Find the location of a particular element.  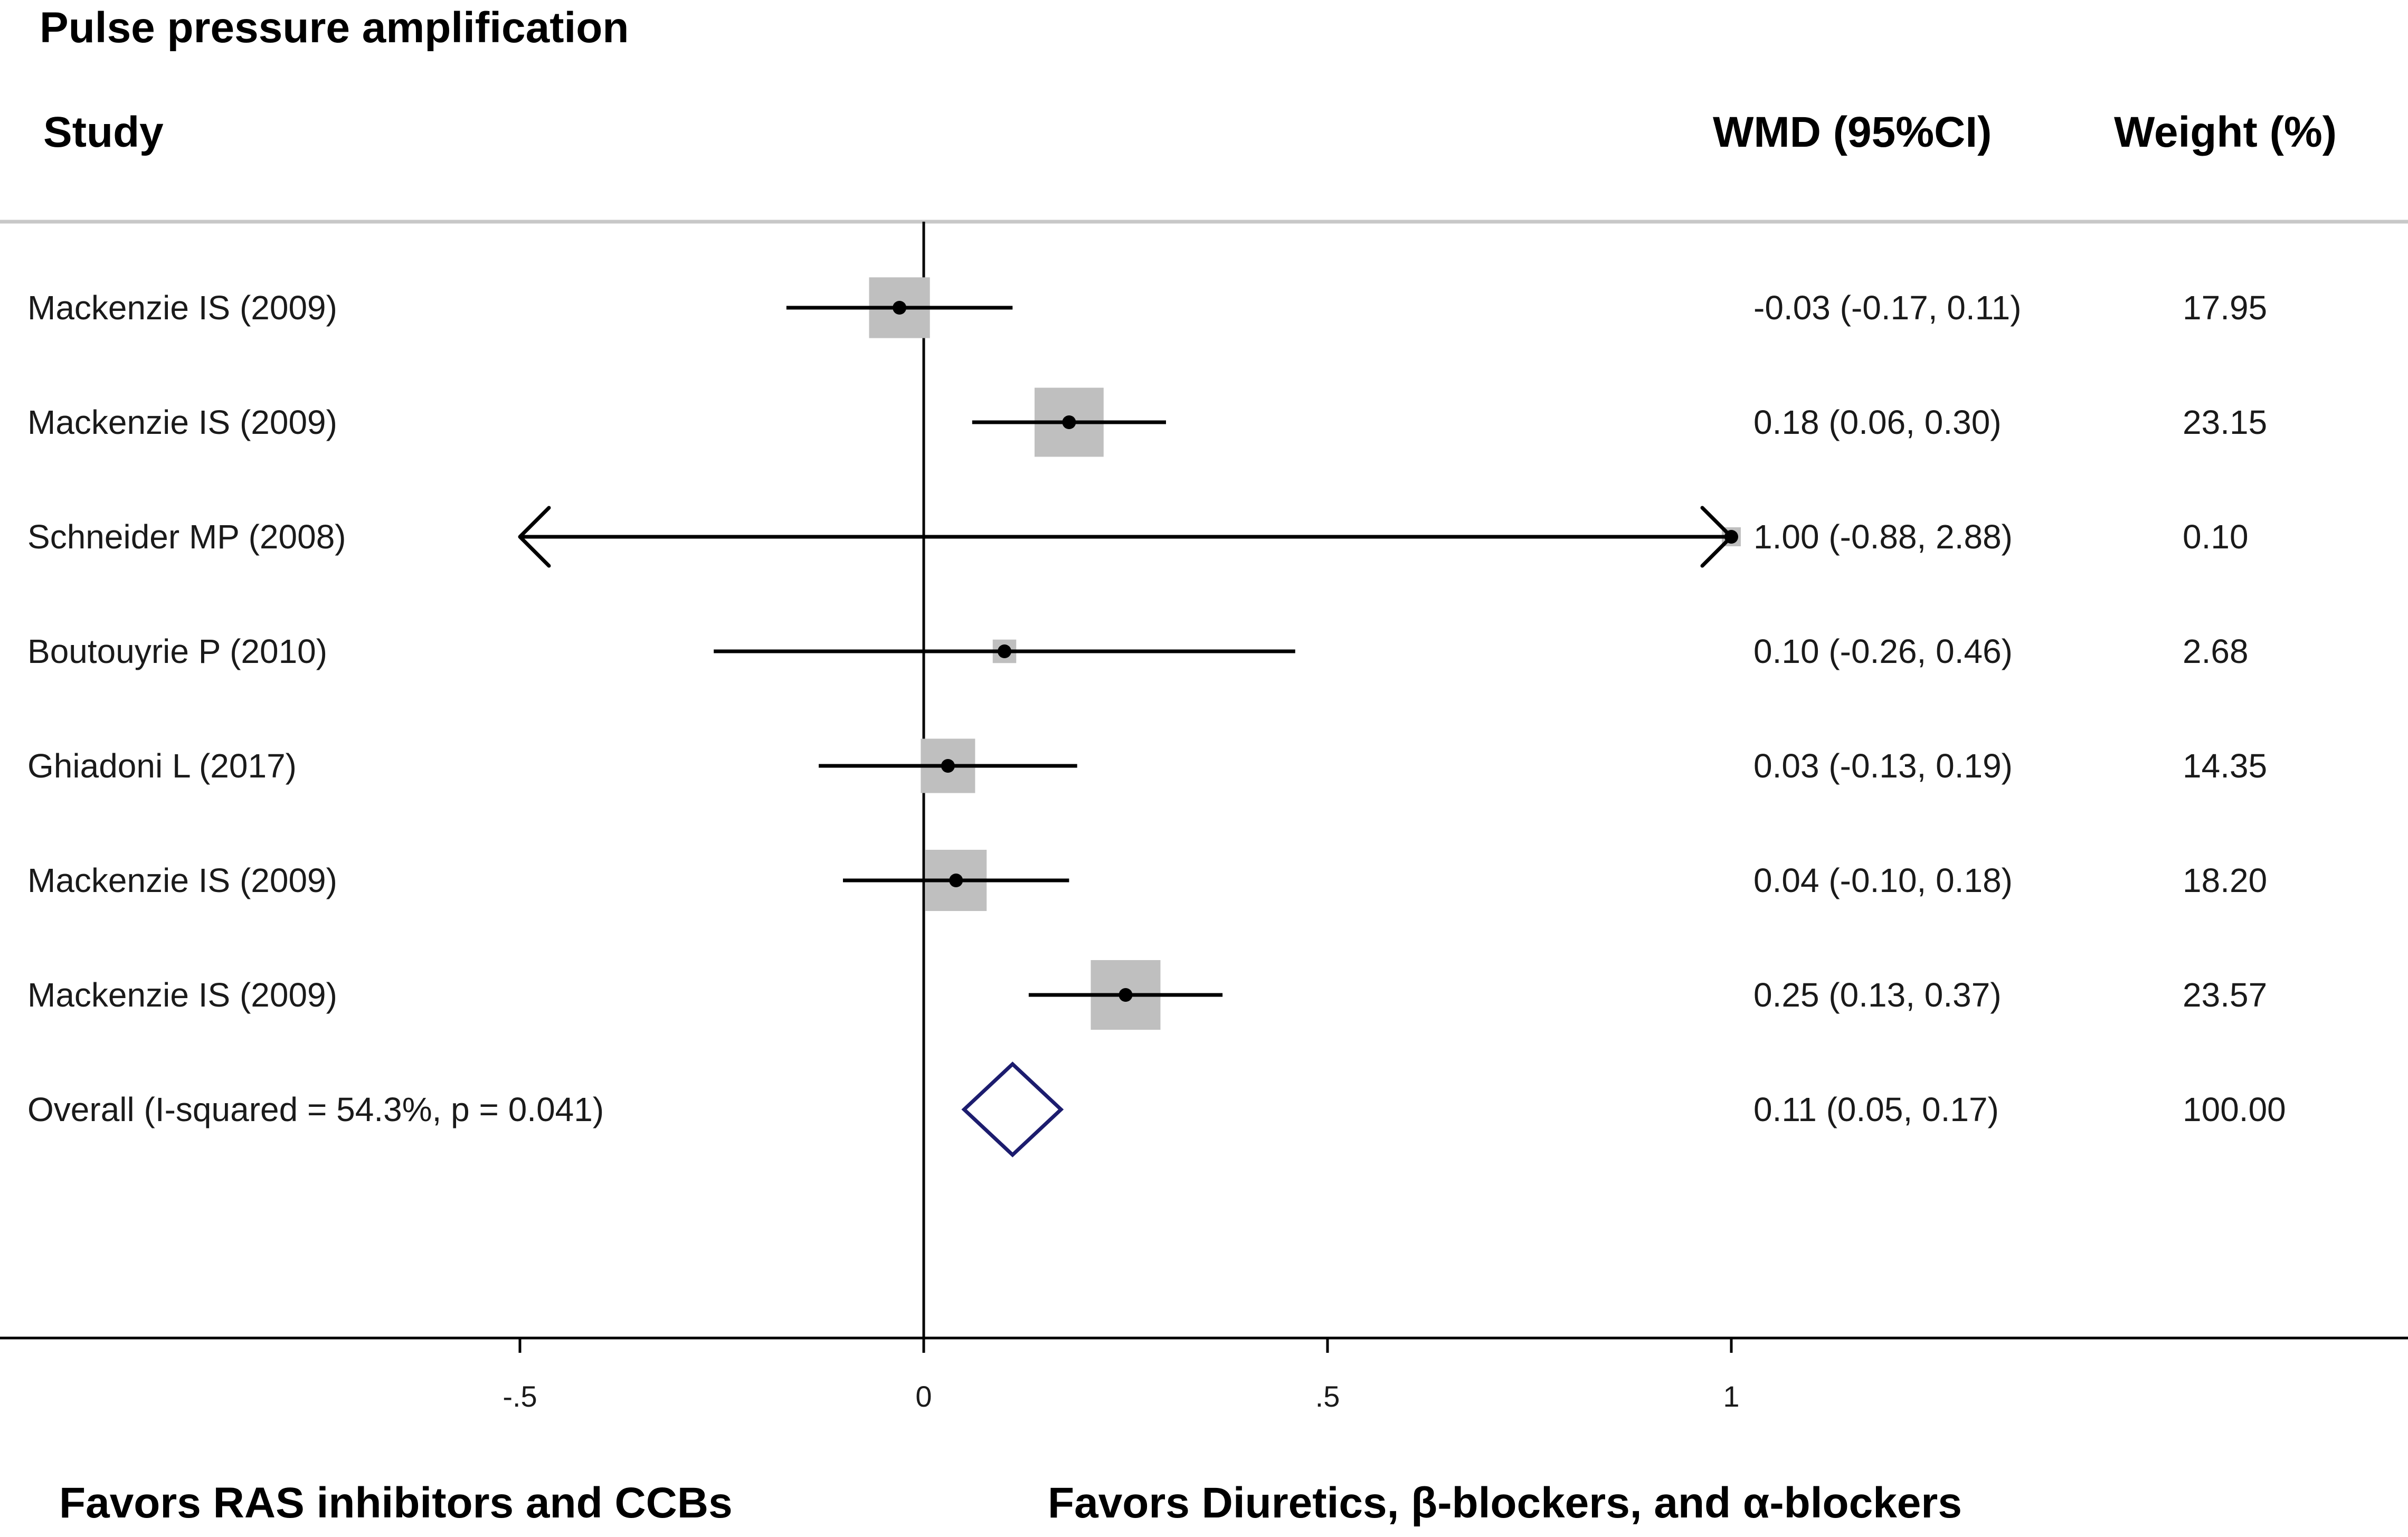

study-weight: 14.35 is located at coordinates (2225, 766).